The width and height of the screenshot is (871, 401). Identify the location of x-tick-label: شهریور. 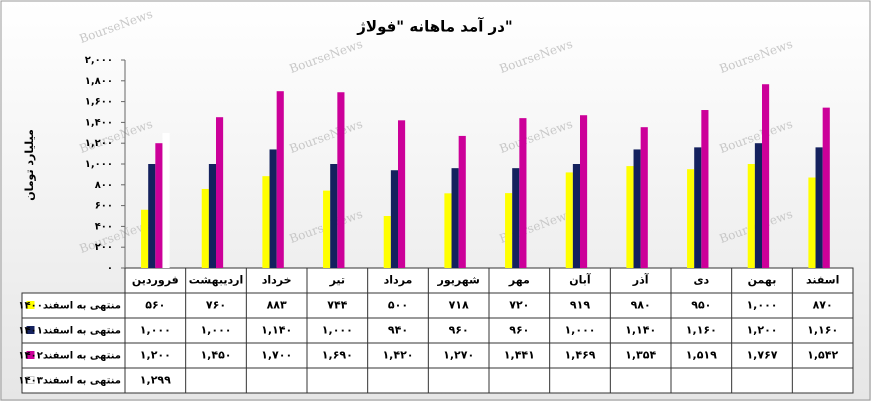
(458, 280).